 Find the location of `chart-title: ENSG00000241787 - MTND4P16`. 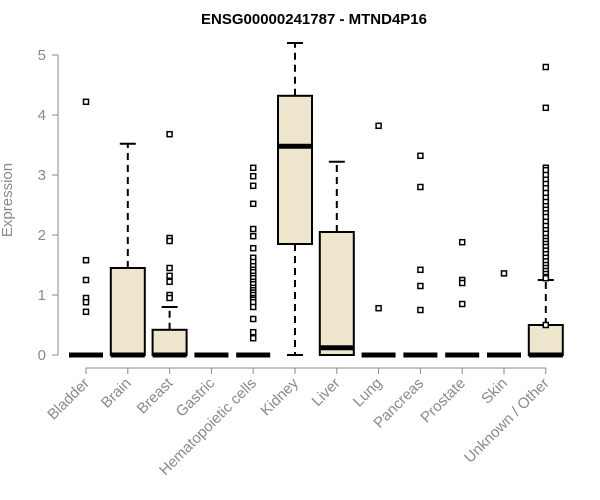

chart-title: ENSG00000241787 - MTND4P16 is located at coordinates (314, 19).